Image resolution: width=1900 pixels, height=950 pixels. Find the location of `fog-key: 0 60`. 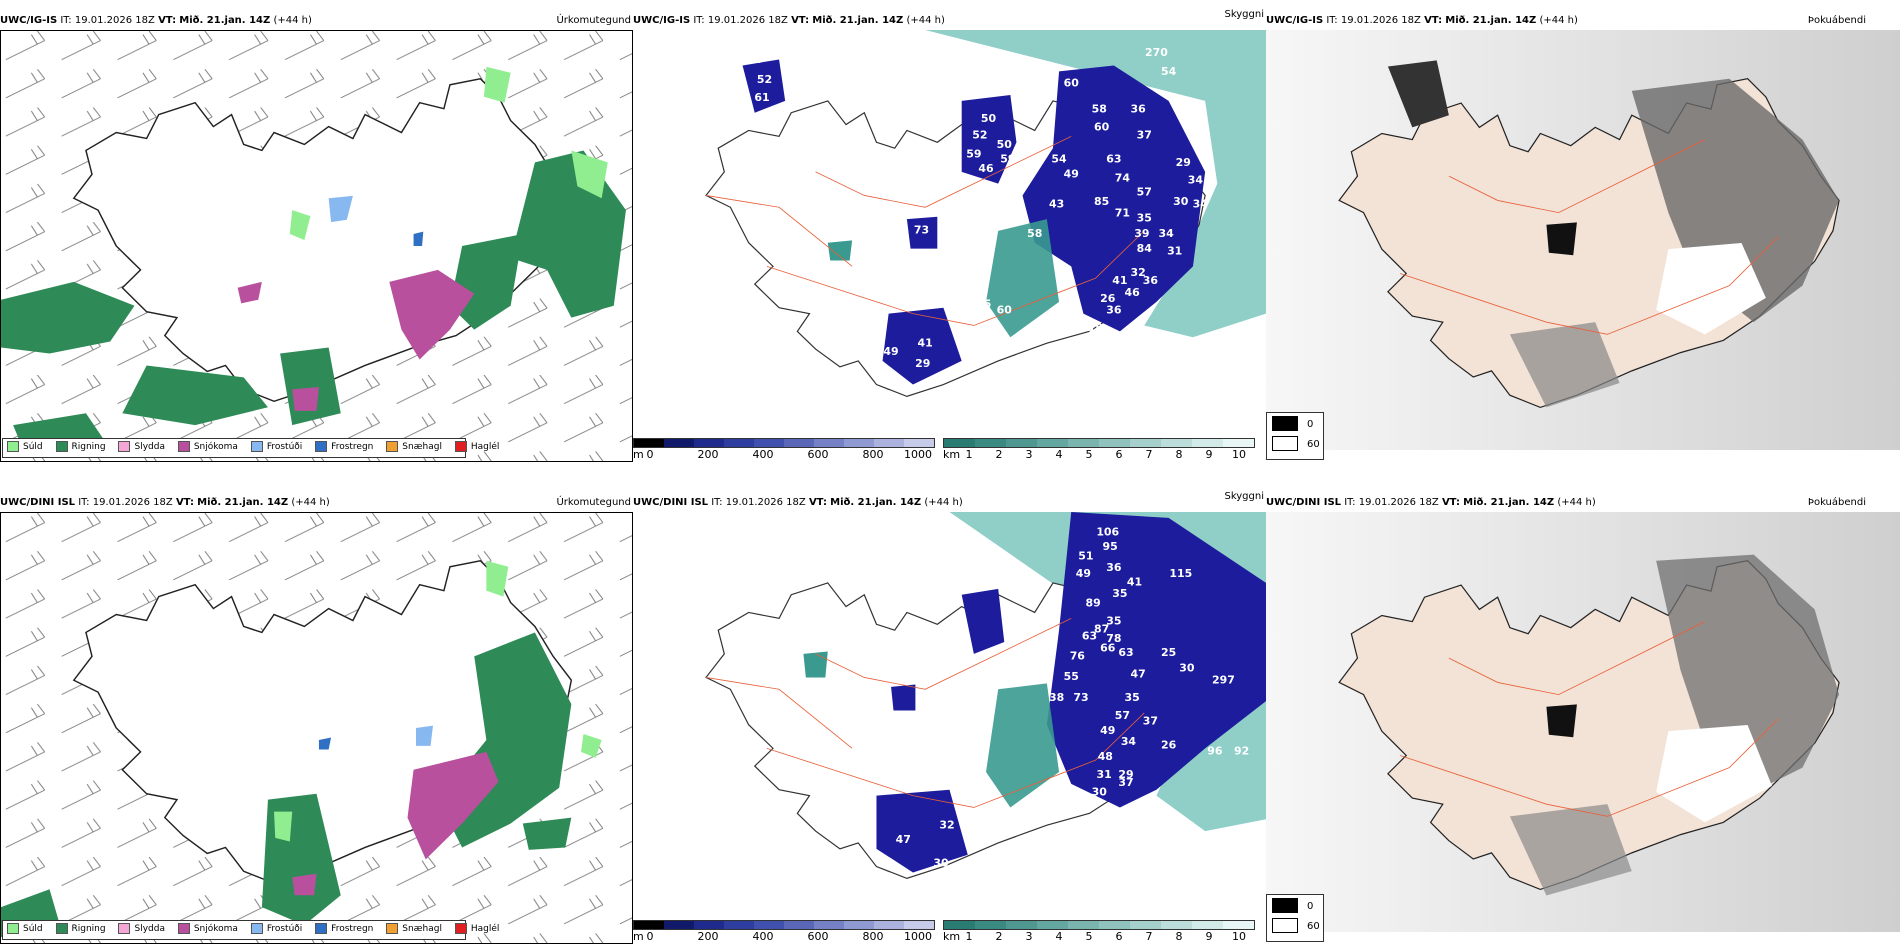

fog-key: 0 60 is located at coordinates (1295, 436).